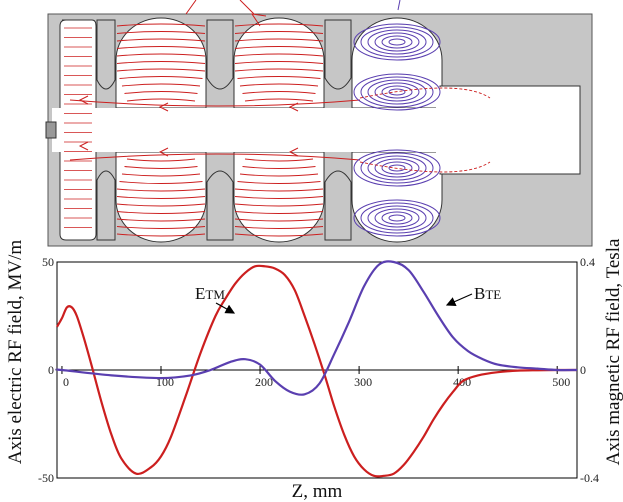 This screenshot has height=502, width=623. What do you see at coordinates (226, 13) in the screenshot?
I see `top-arrows` at bounding box center [226, 13].